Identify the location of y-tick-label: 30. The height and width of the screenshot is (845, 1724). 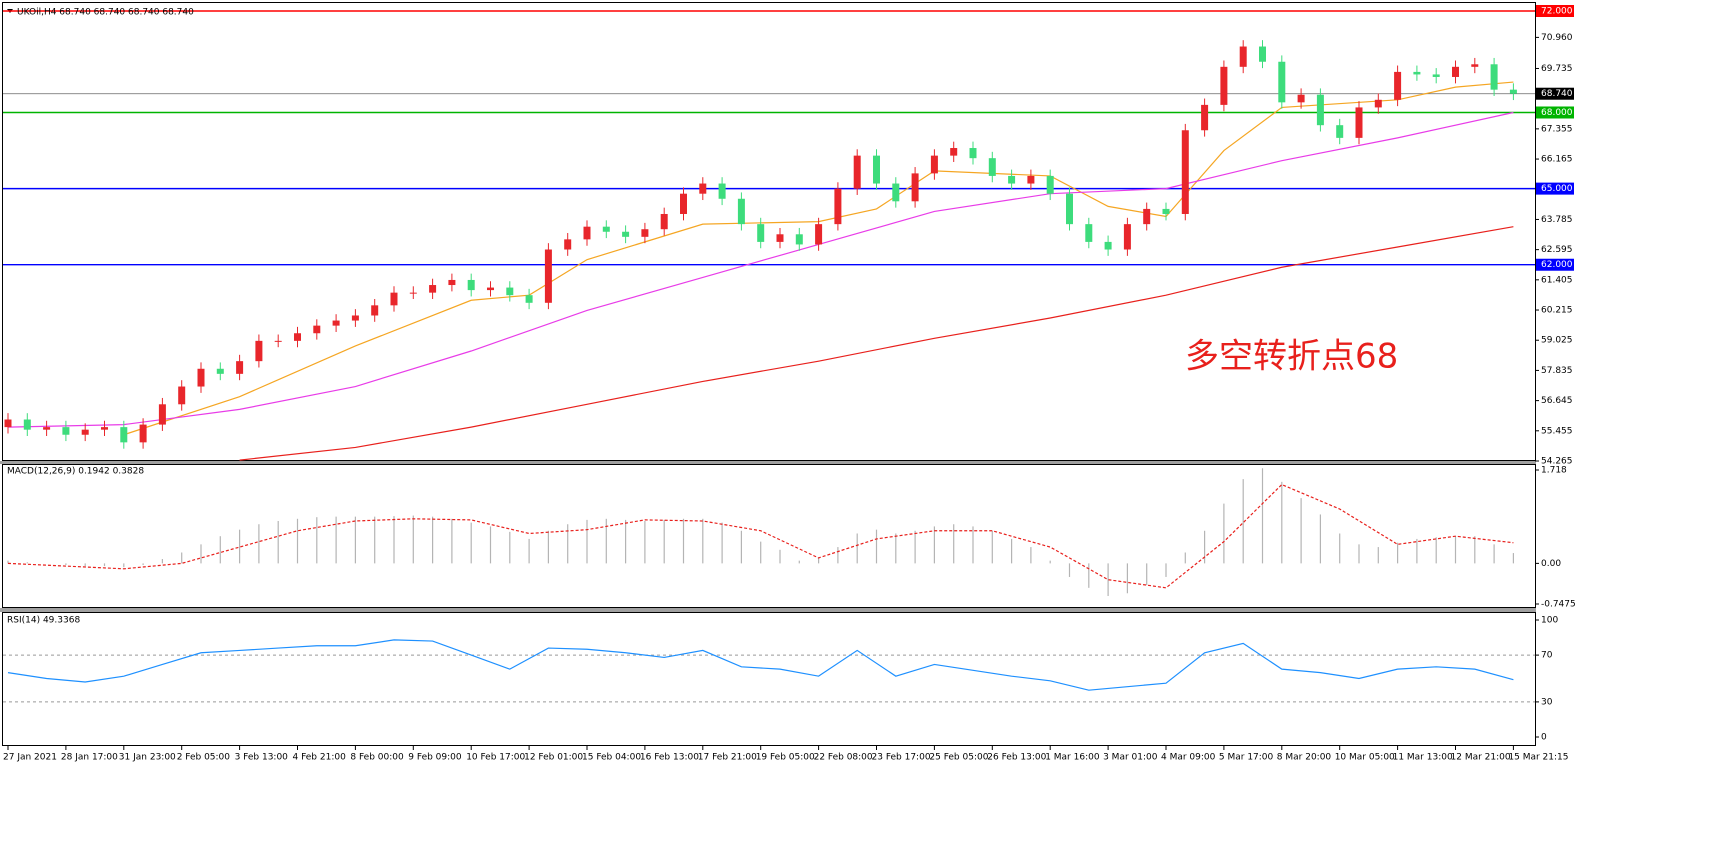
(1547, 702).